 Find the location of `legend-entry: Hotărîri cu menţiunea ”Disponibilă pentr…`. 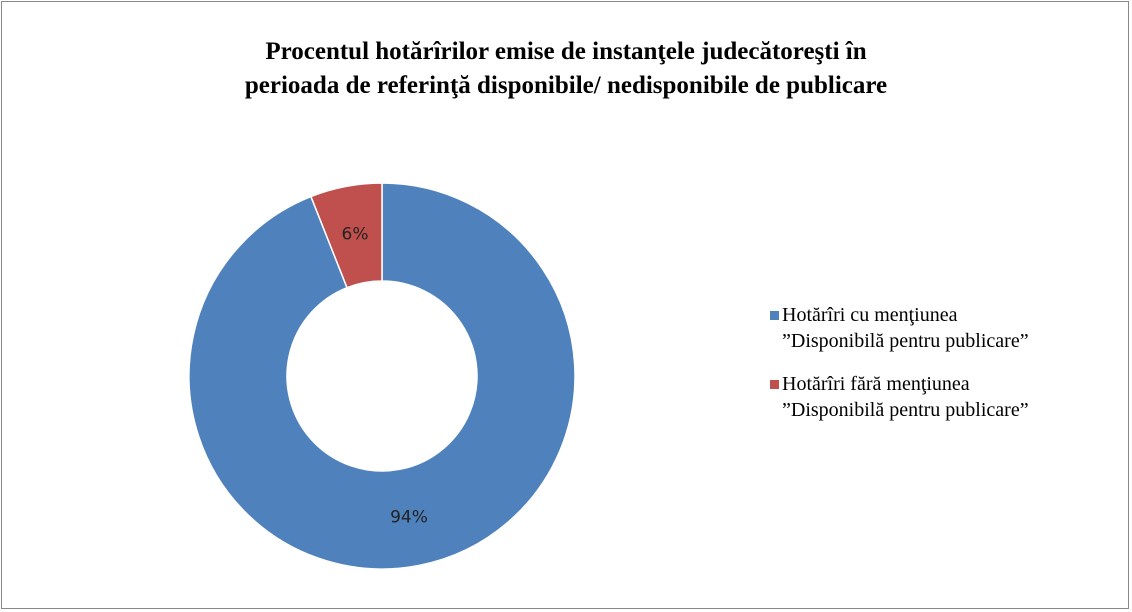

legend-entry: Hotărîri cu menţiunea ”Disponibilă pentr… is located at coordinates (899, 328).